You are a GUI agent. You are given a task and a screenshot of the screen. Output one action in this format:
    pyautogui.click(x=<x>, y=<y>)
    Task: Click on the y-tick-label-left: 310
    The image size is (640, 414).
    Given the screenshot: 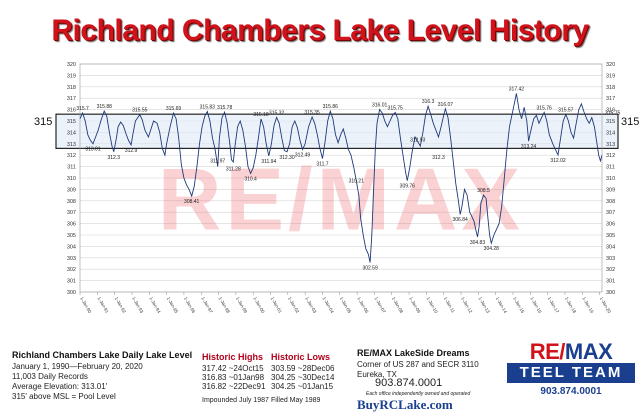 What is the action you would take?
    pyautogui.click(x=71, y=179)
    